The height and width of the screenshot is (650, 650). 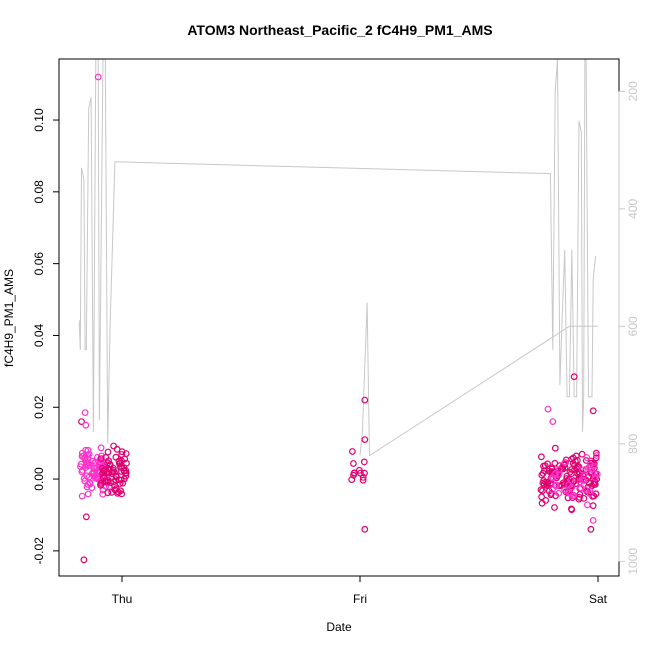 What do you see at coordinates (478, 379) in the screenshot?
I see `altitude-line-segment` at bounding box center [478, 379].